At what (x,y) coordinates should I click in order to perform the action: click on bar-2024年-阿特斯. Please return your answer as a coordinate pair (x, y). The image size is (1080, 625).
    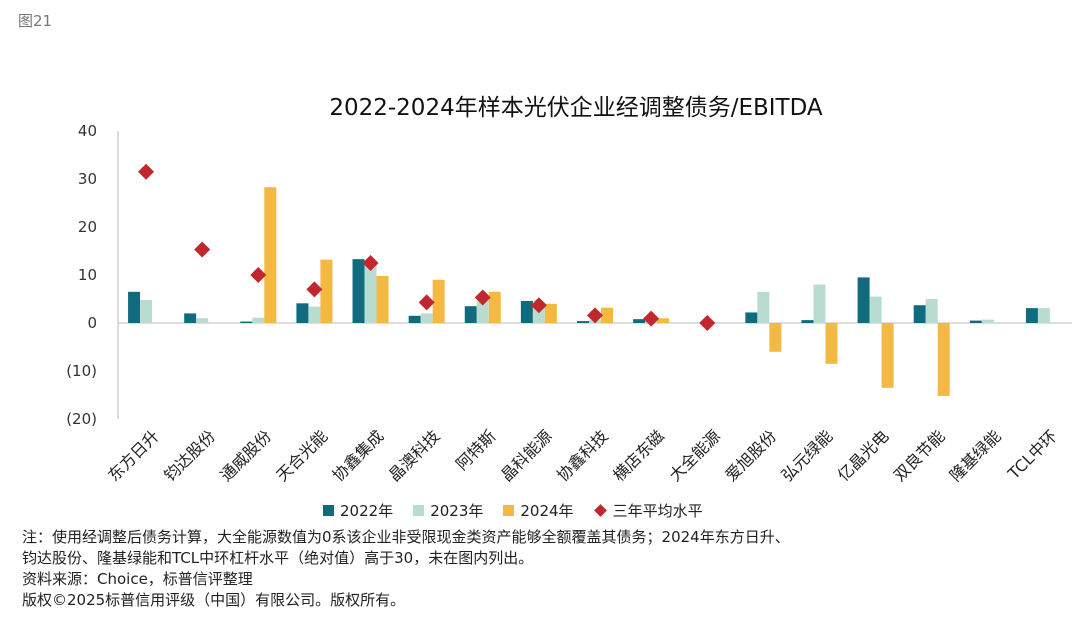
    Looking at the image, I should click on (494, 307).